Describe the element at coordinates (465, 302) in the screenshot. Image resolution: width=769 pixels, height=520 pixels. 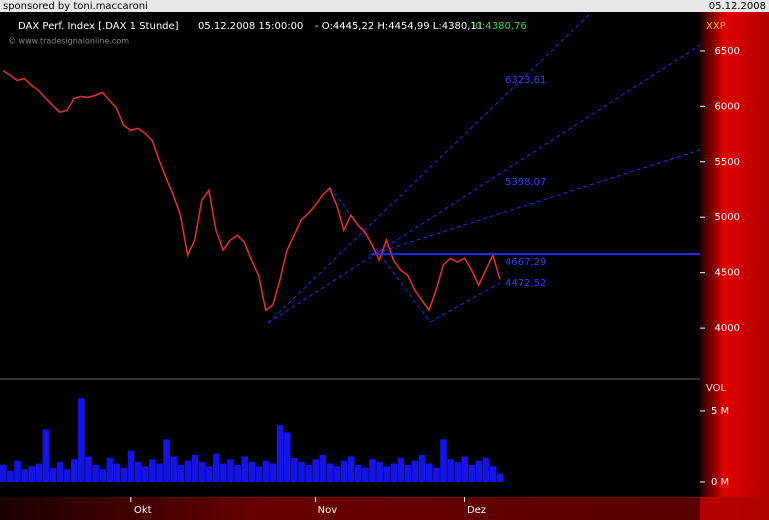
I see `channel-base` at that location.